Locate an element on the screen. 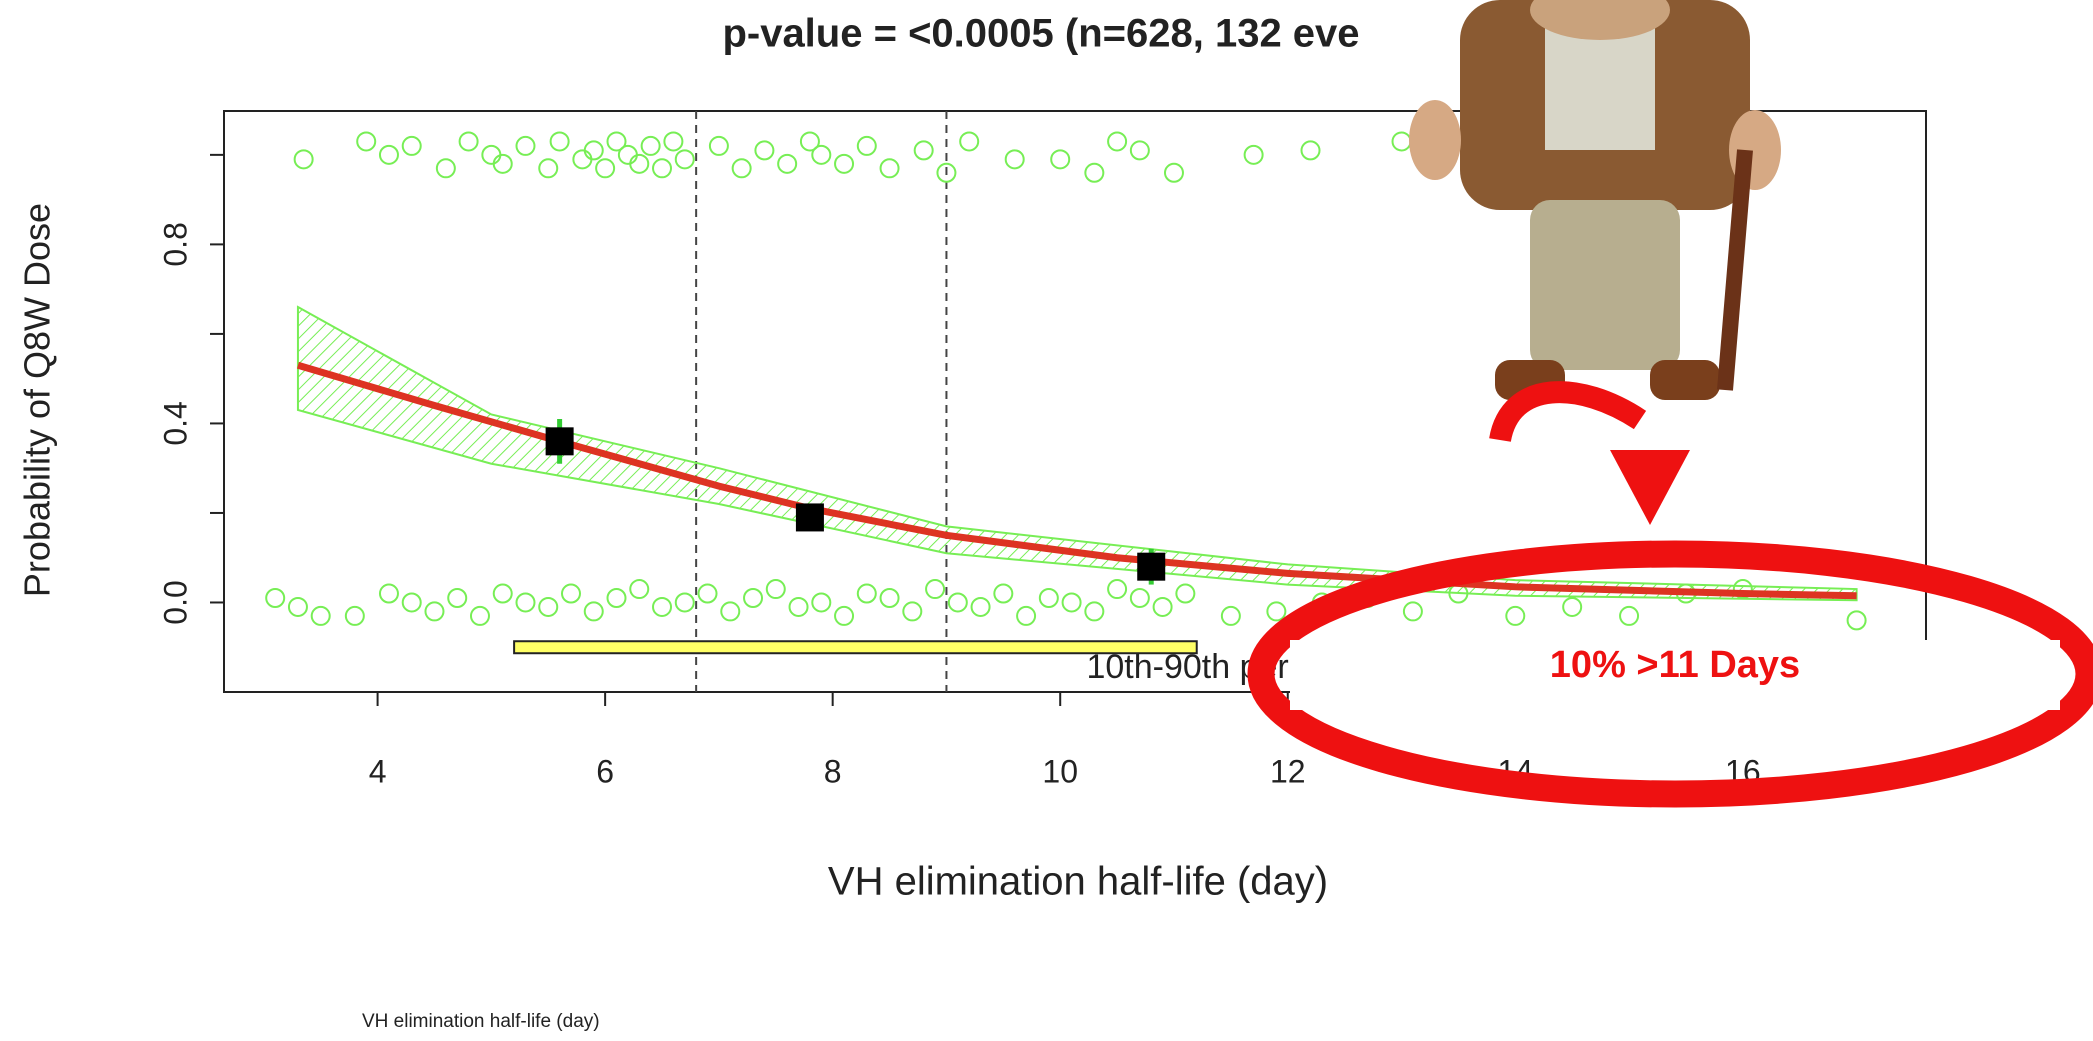  x-tick-label: 12 is located at coordinates (1288, 771).